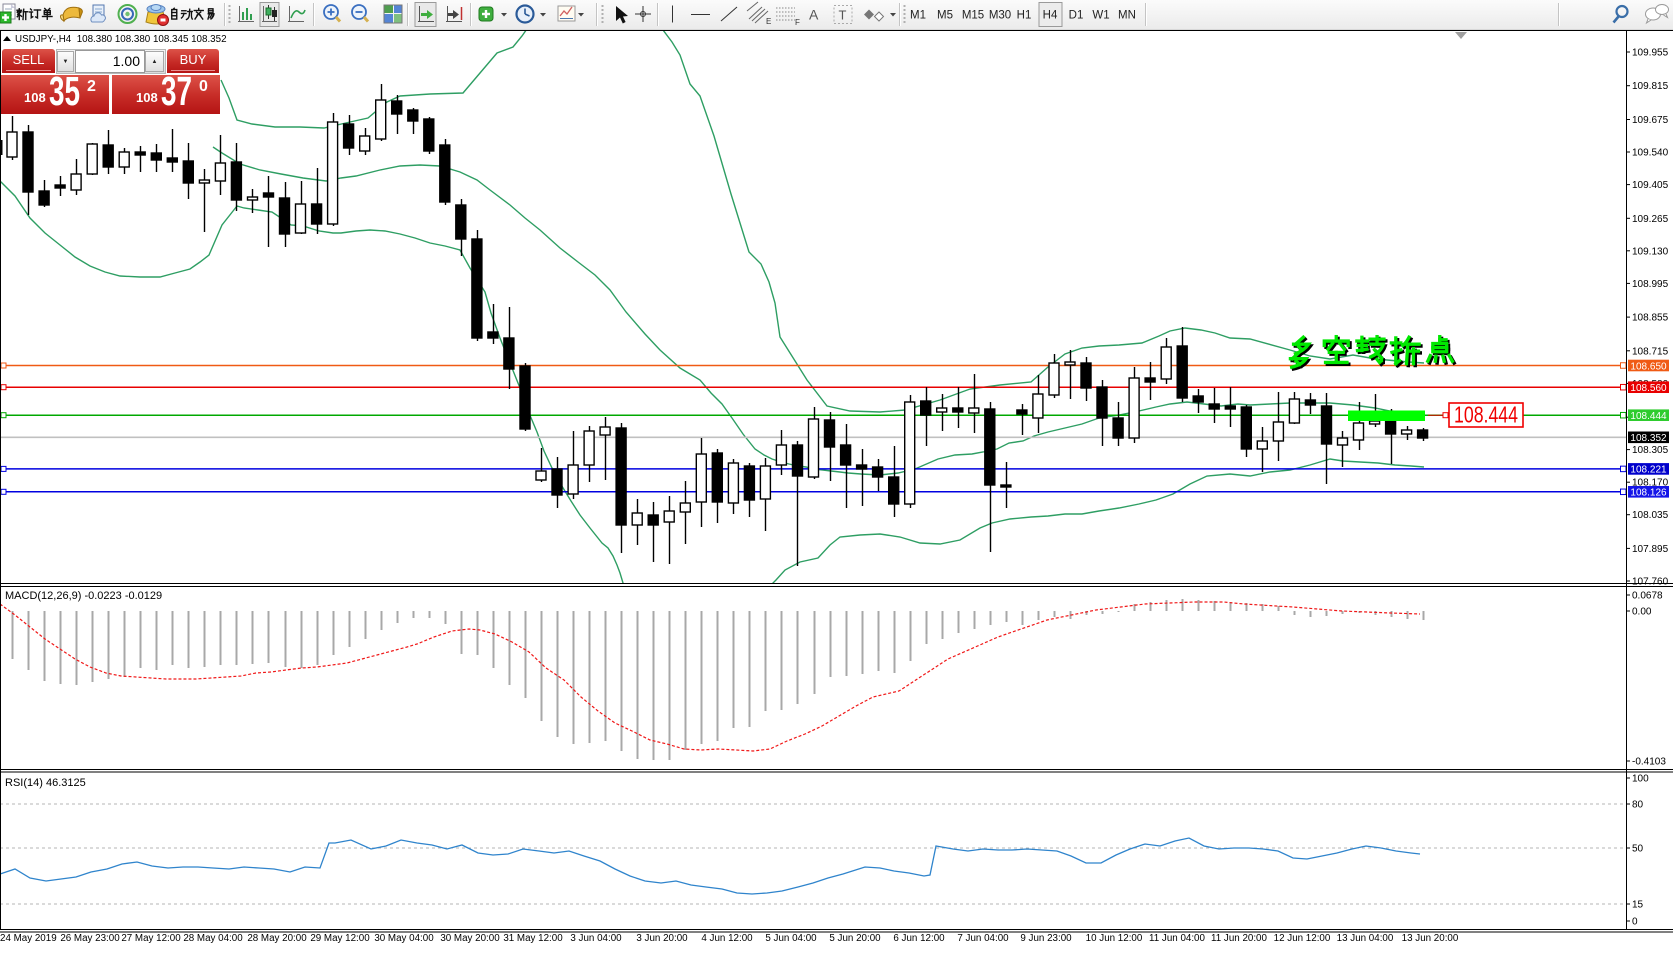 The width and height of the screenshot is (1673, 958). What do you see at coordinates (814, 15) in the screenshot?
I see `svg-text: A` at bounding box center [814, 15].